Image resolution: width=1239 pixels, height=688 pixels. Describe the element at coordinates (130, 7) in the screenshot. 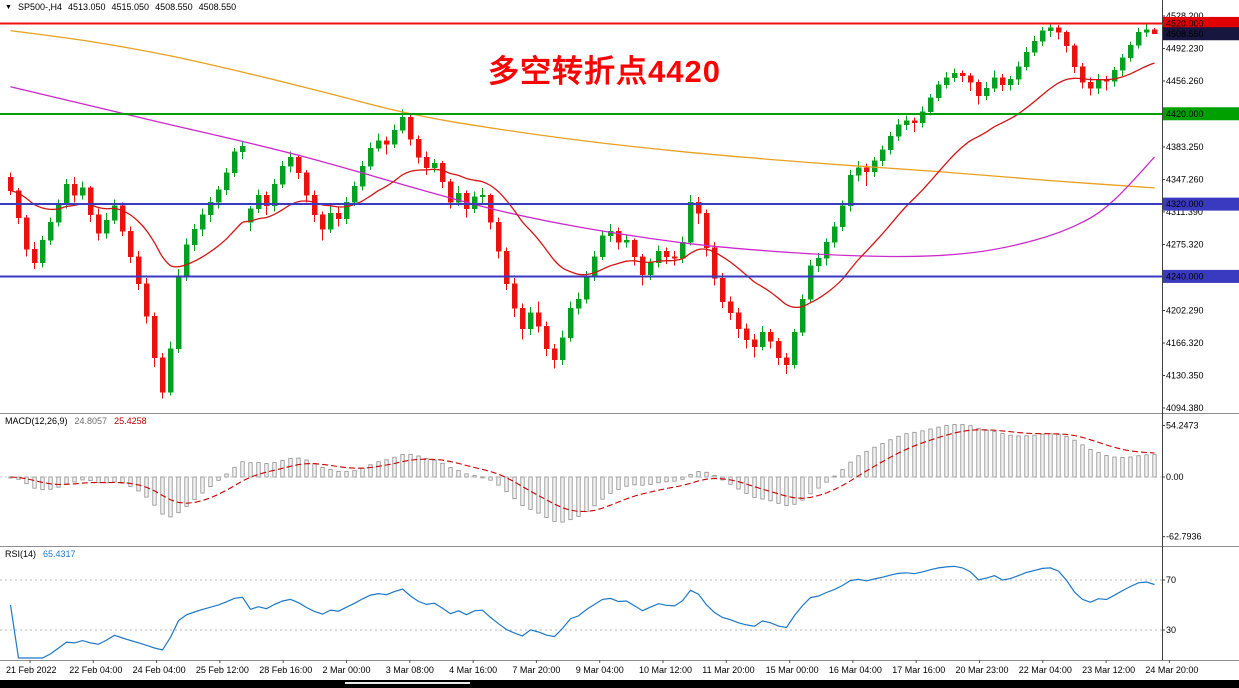

I see `ohlc-high: 4515.050` at that location.